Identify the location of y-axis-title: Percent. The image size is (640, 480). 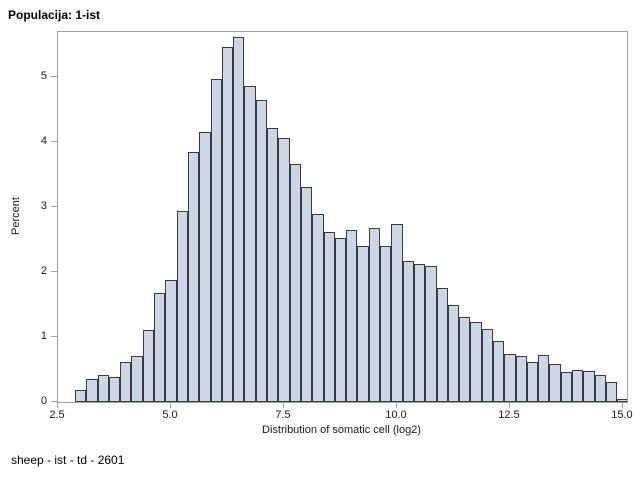
(16, 216).